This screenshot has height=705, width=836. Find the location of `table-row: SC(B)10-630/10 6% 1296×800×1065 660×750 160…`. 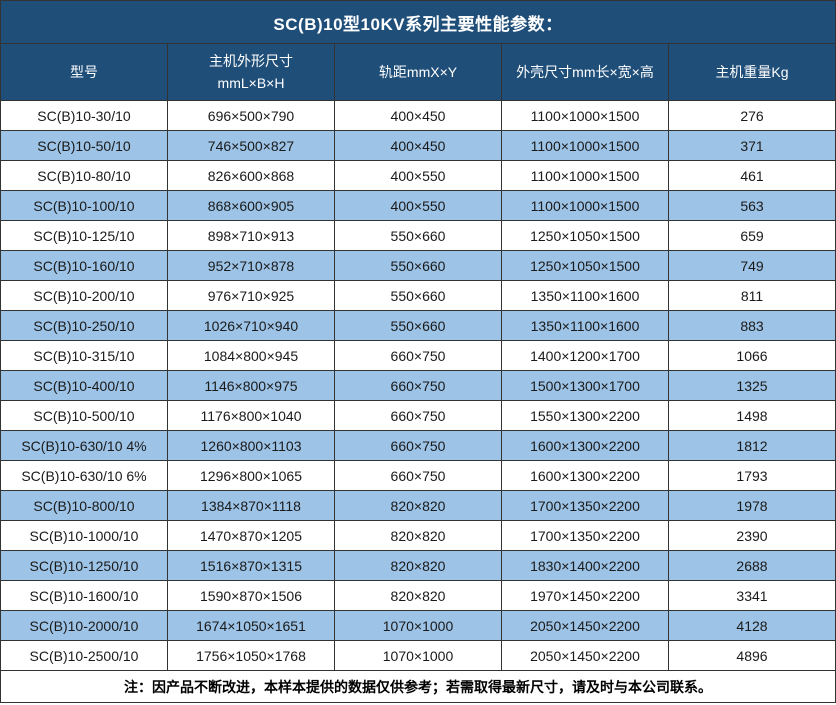

table-row: SC(B)10-630/10 6% 1296×800×1065 660×750 160… is located at coordinates (418, 475).